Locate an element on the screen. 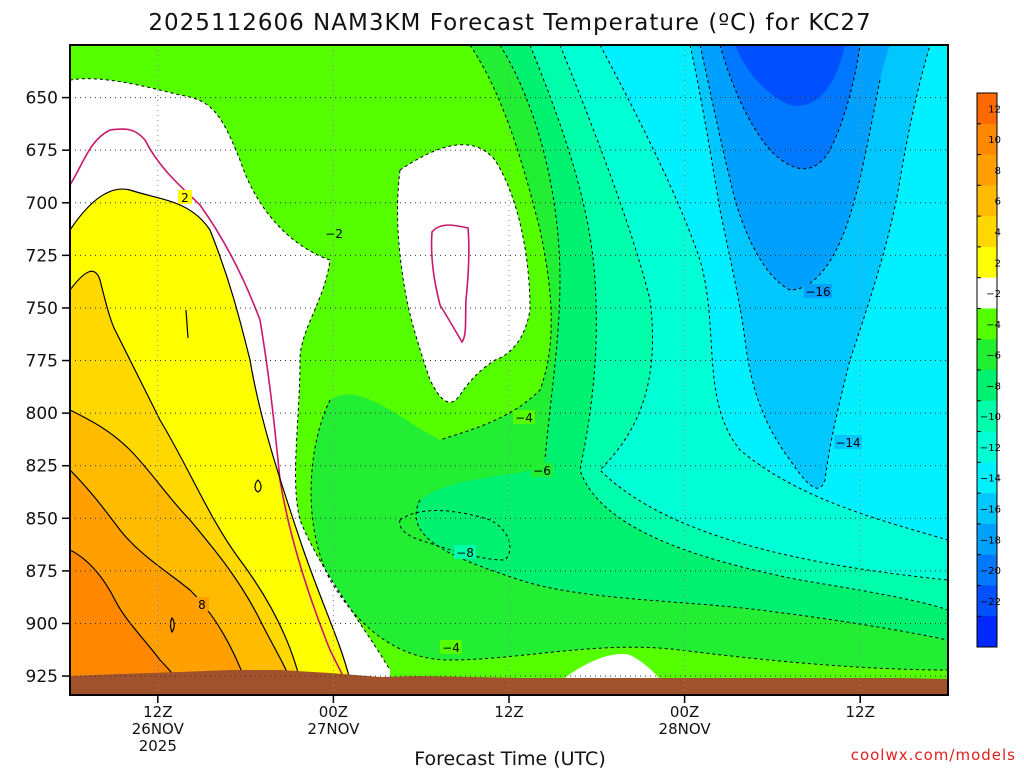 This screenshot has width=1024, height=768. colorbar-label-10: −10 is located at coordinates (990, 417).